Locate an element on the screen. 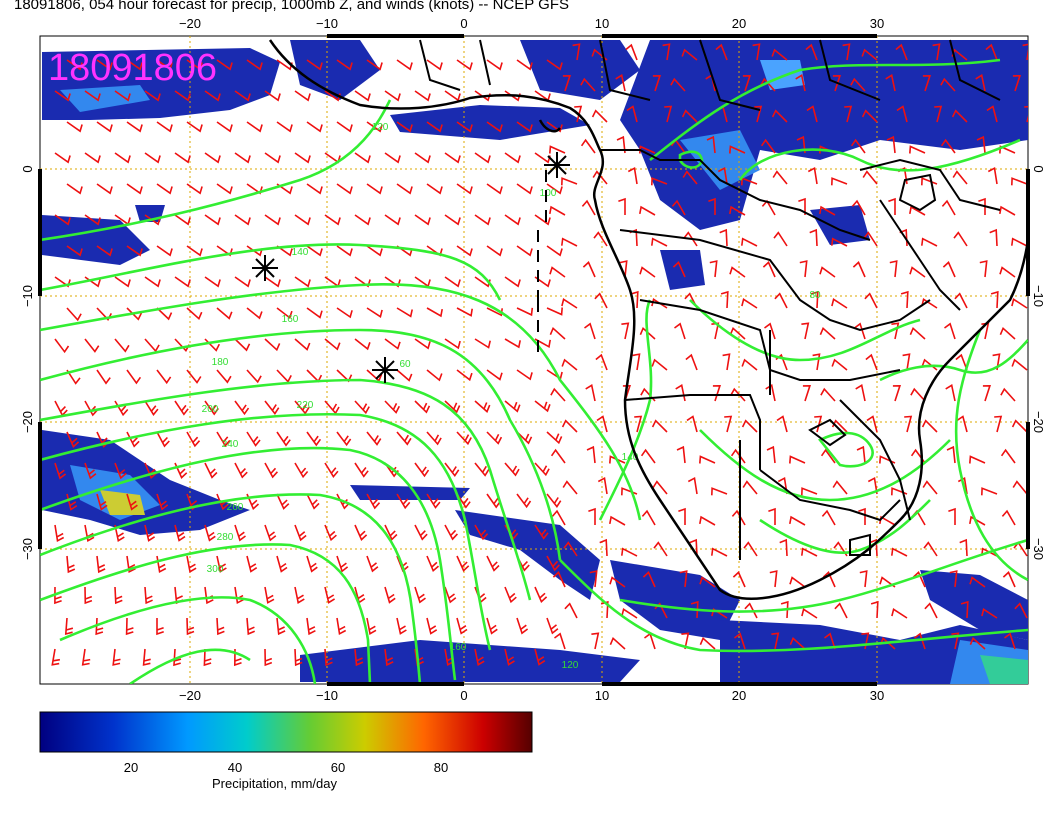 Image resolution: width=1056 pixels, height=816 pixels. dashed-track is located at coordinates (542, 265).